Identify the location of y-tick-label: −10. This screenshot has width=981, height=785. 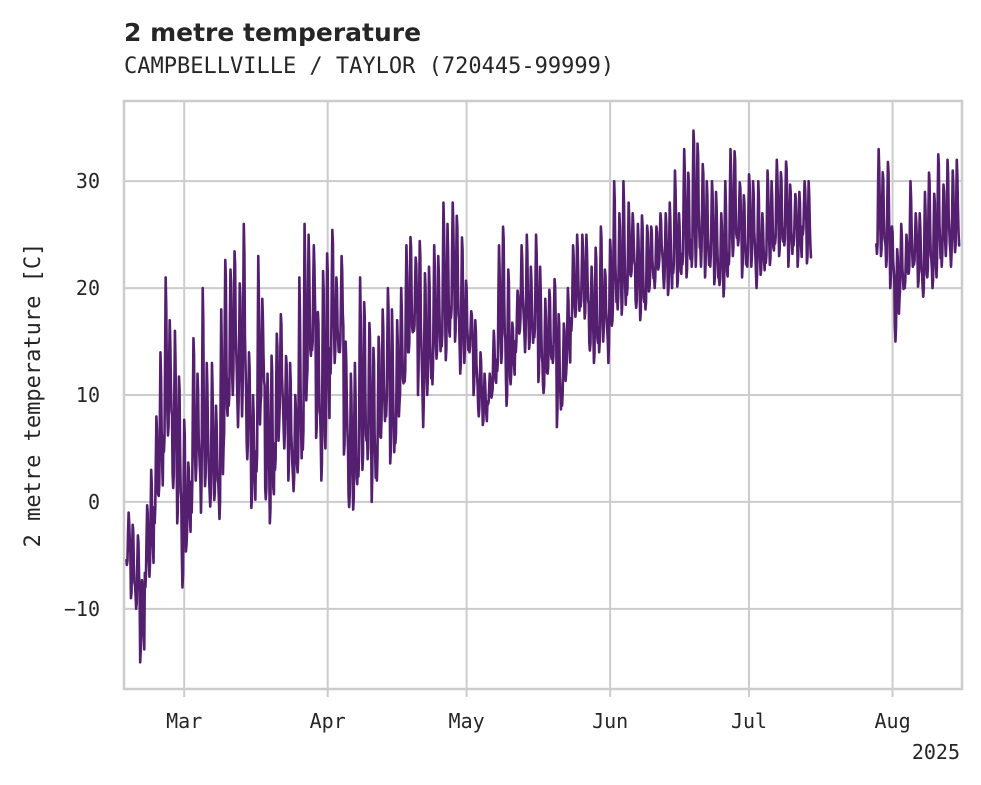
(82, 609).